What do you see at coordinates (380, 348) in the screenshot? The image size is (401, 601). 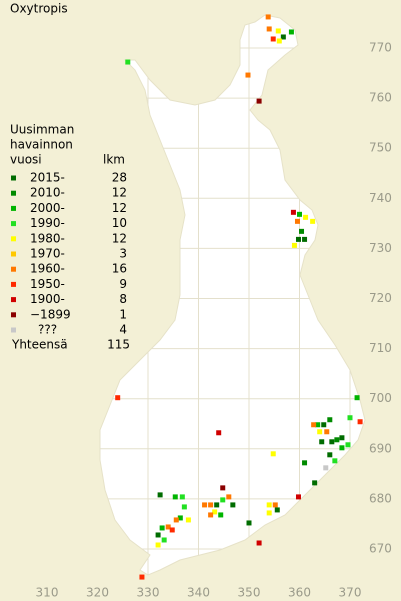 I see `y-tick-label: 710` at bounding box center [380, 348].